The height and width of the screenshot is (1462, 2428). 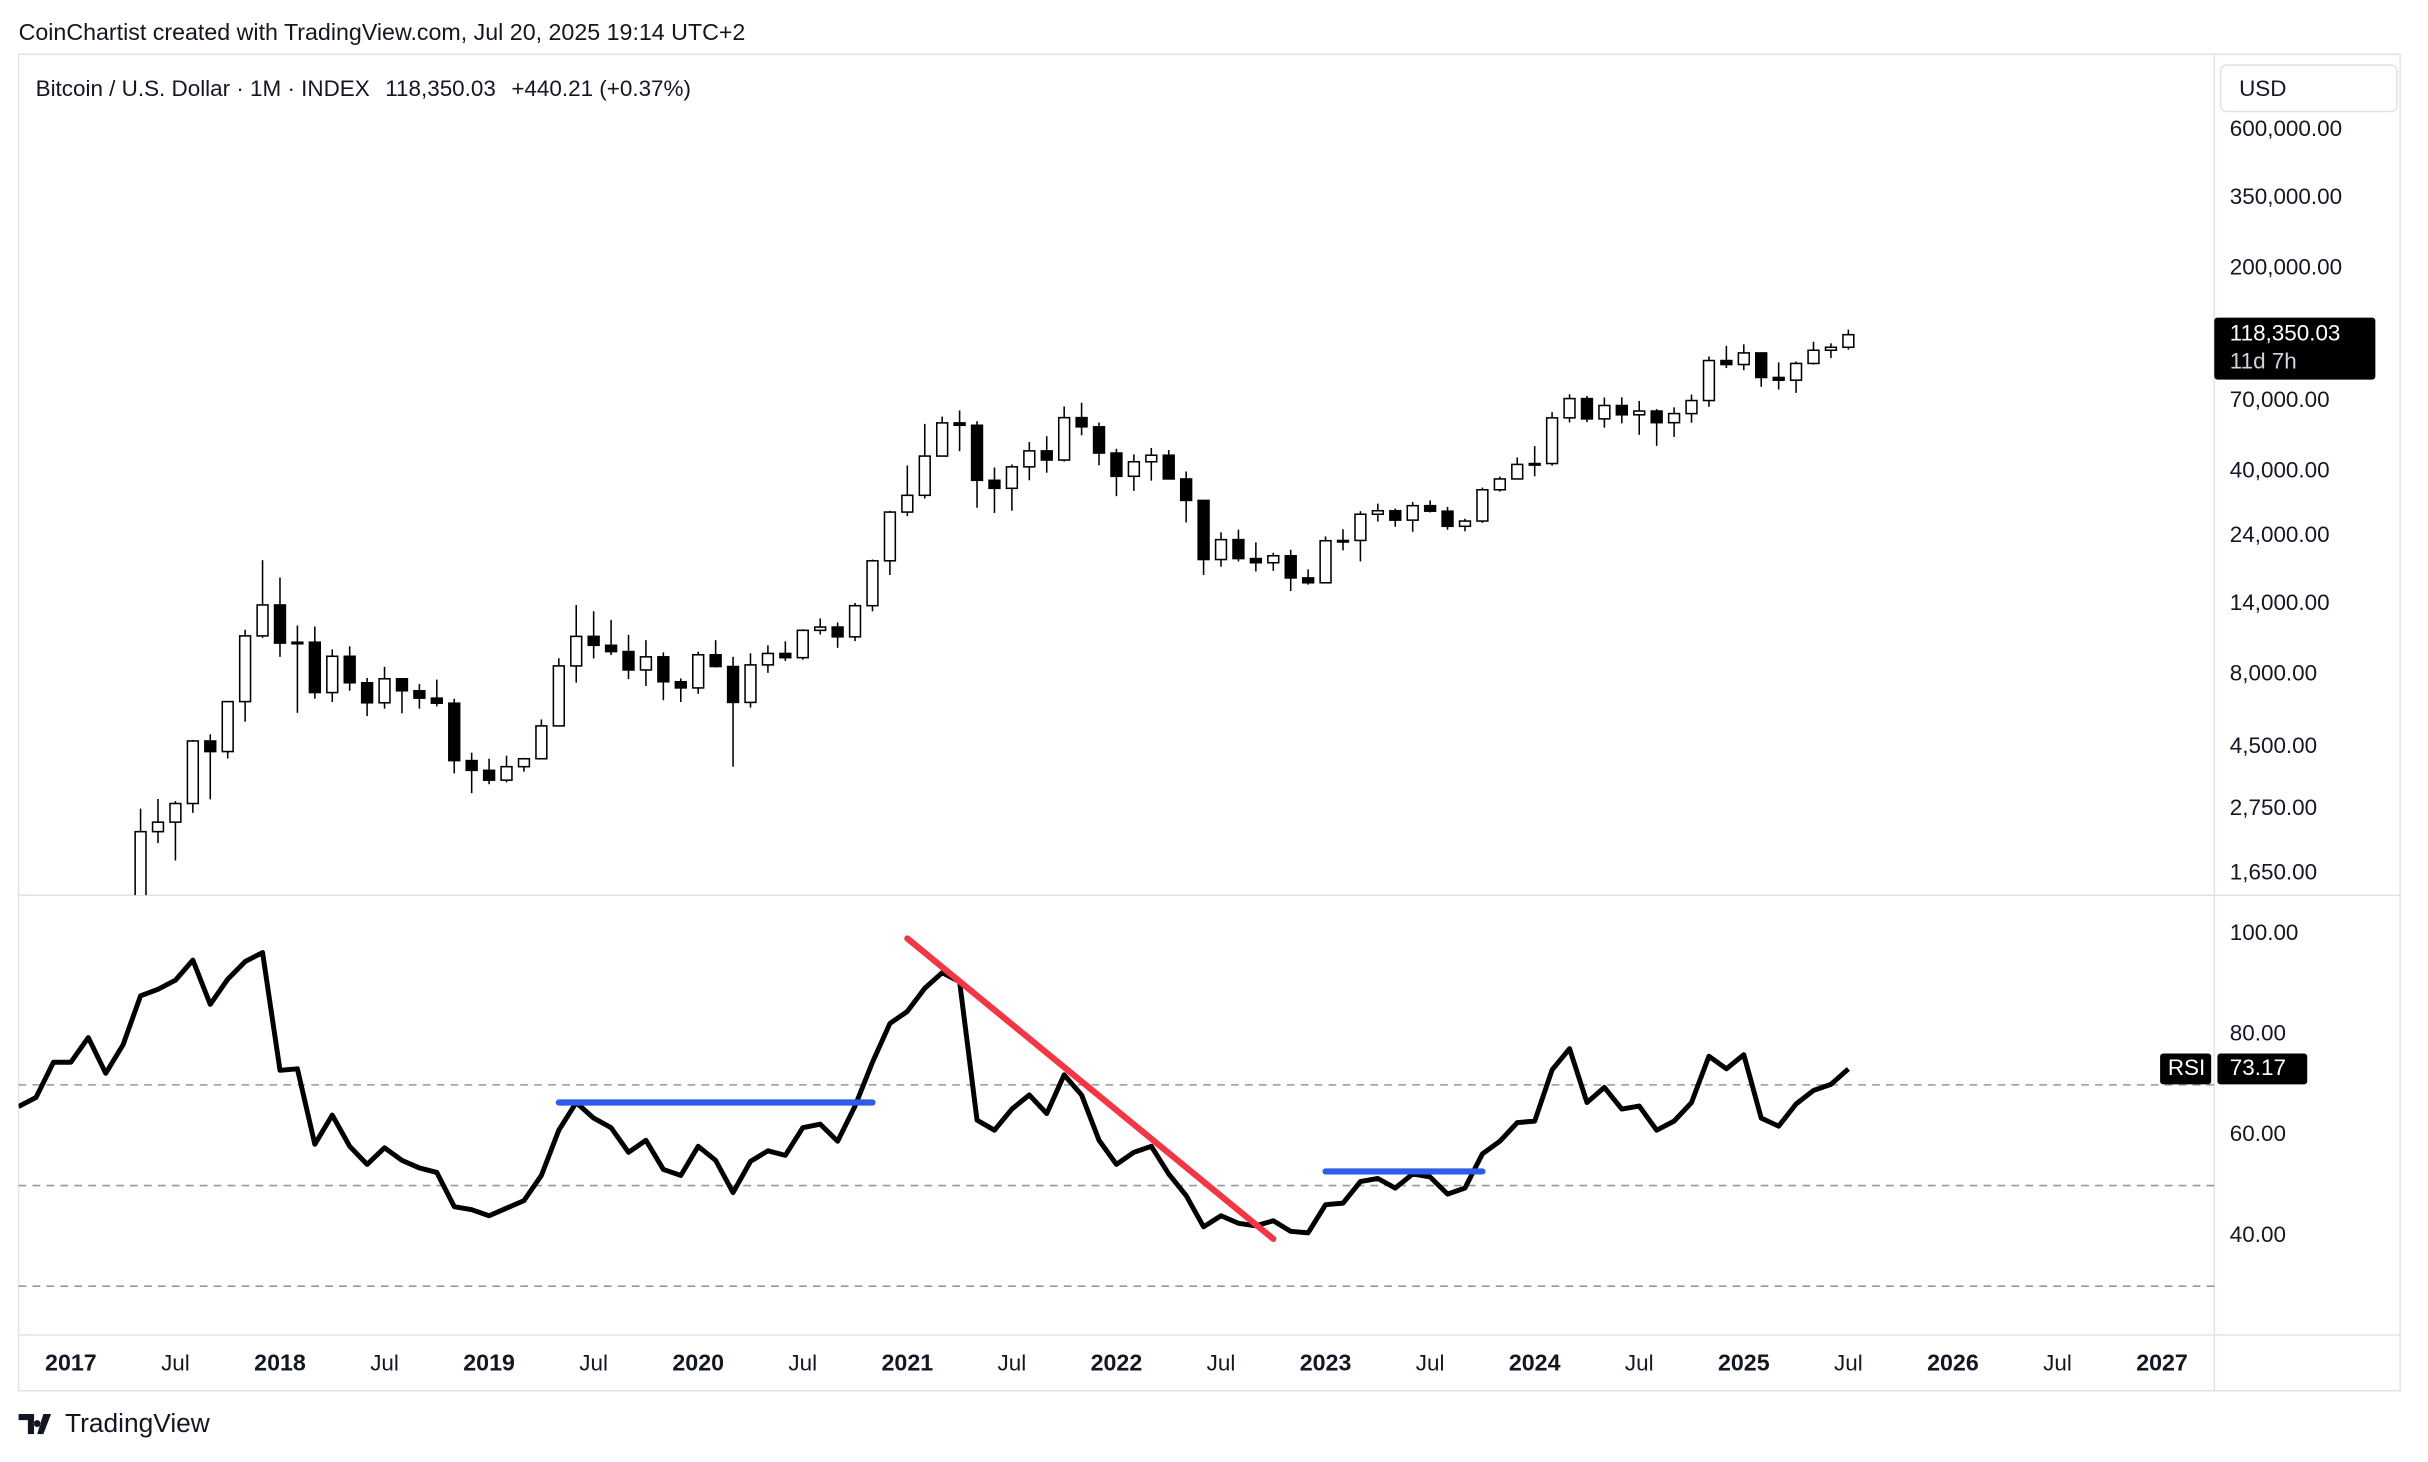 What do you see at coordinates (2262, 88) in the screenshot?
I see `currency: USD` at bounding box center [2262, 88].